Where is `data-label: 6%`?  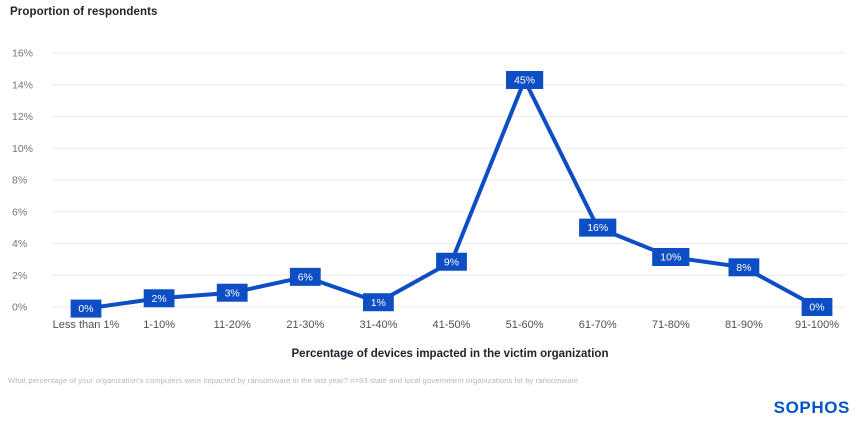 data-label: 6% is located at coordinates (305, 277).